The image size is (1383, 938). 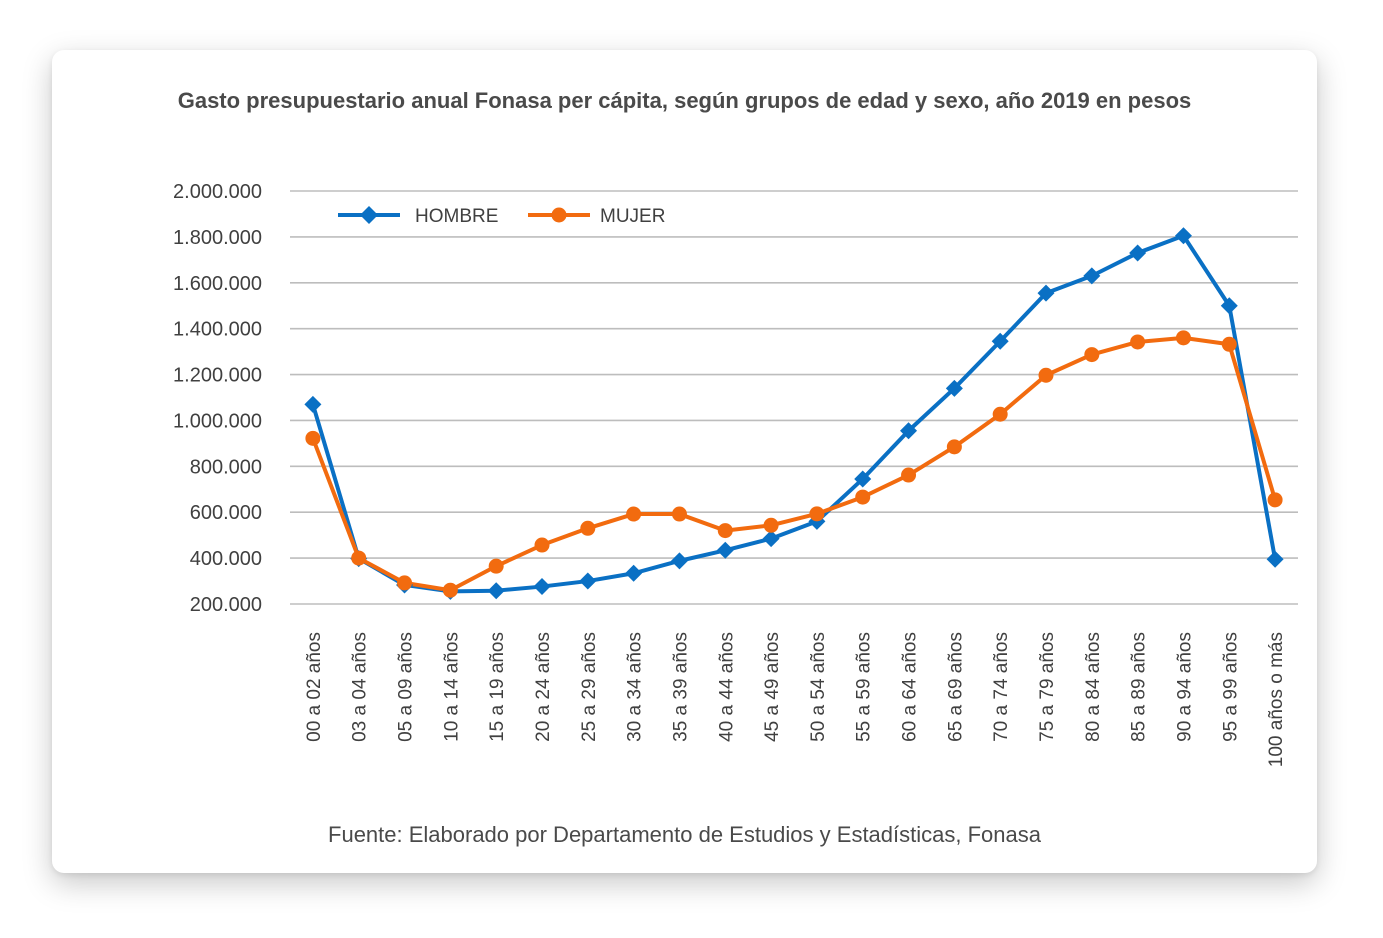 I want to click on x-tick-label: 50 a 54 años, so click(x=818, y=687).